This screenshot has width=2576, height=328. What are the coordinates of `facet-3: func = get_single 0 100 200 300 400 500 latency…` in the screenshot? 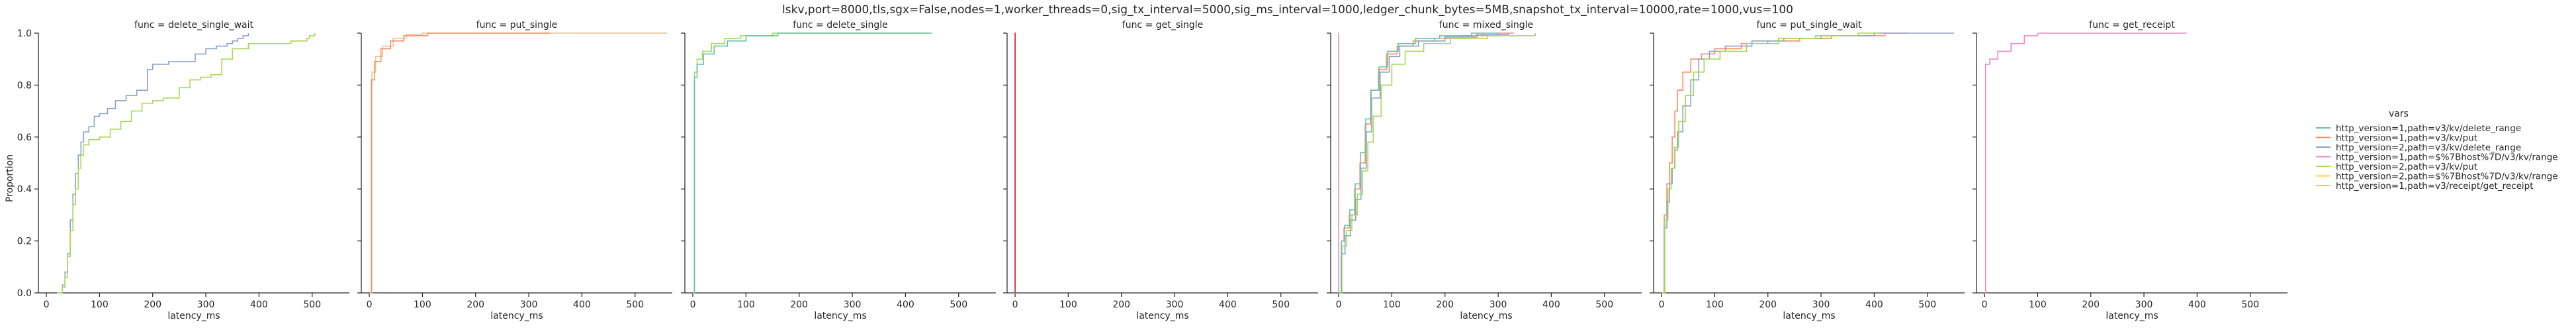 It's located at (1160, 170).